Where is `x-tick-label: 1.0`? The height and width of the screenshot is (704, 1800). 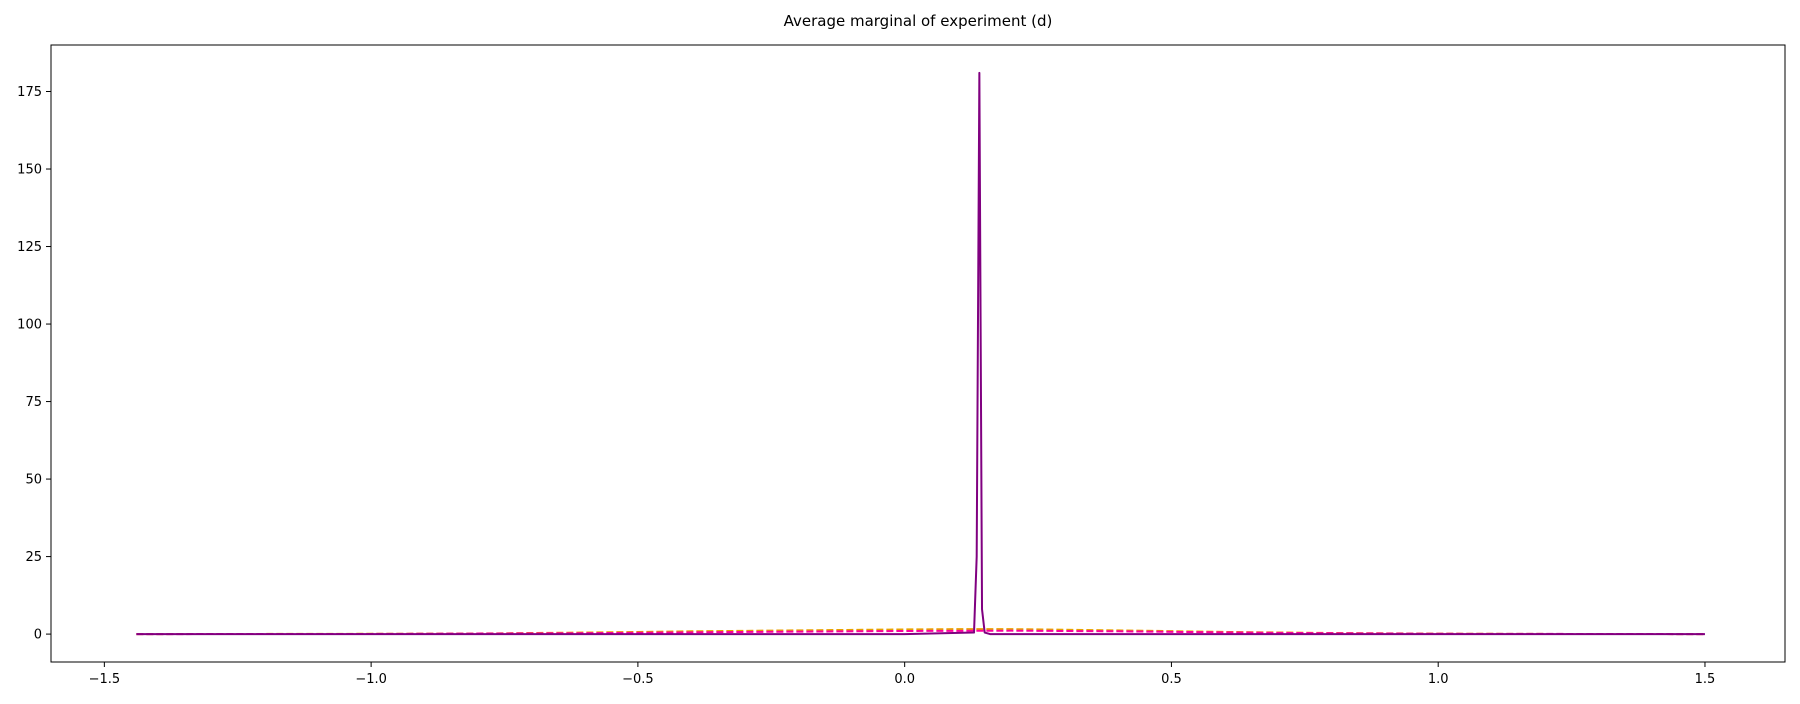
x-tick-label: 1.0 is located at coordinates (1438, 679).